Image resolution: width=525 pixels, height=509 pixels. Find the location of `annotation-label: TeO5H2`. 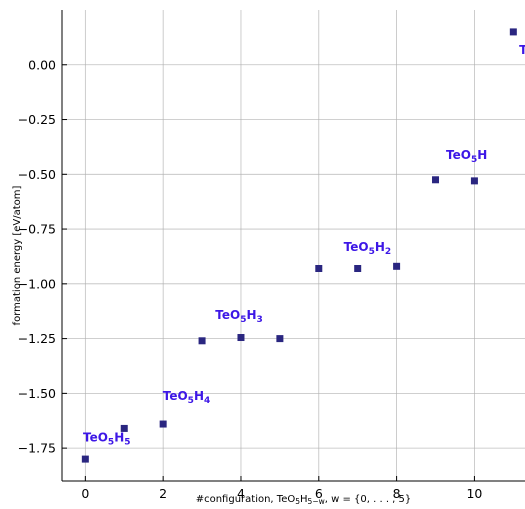

annotation-label: TeO5H2 is located at coordinates (368, 248).